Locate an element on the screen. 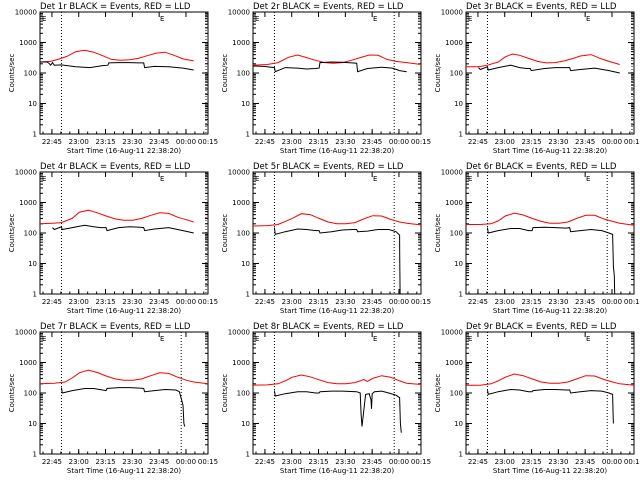  panel-title: Det 8r BLACK = Events, RED = LLD is located at coordinates (328, 327).